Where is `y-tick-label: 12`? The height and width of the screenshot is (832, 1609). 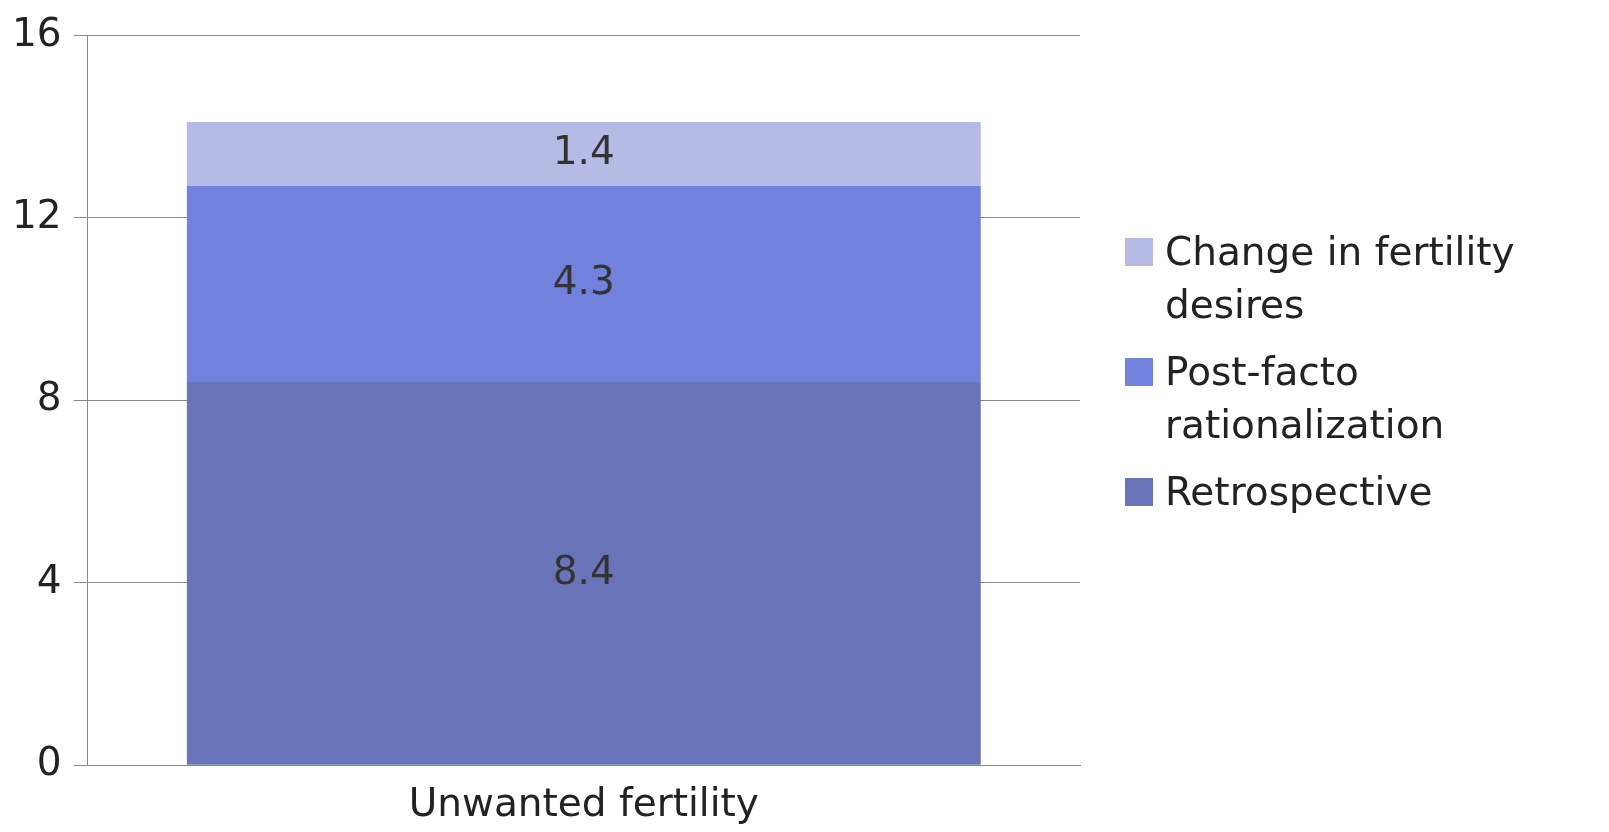 y-tick-label: 12 is located at coordinates (36, 214).